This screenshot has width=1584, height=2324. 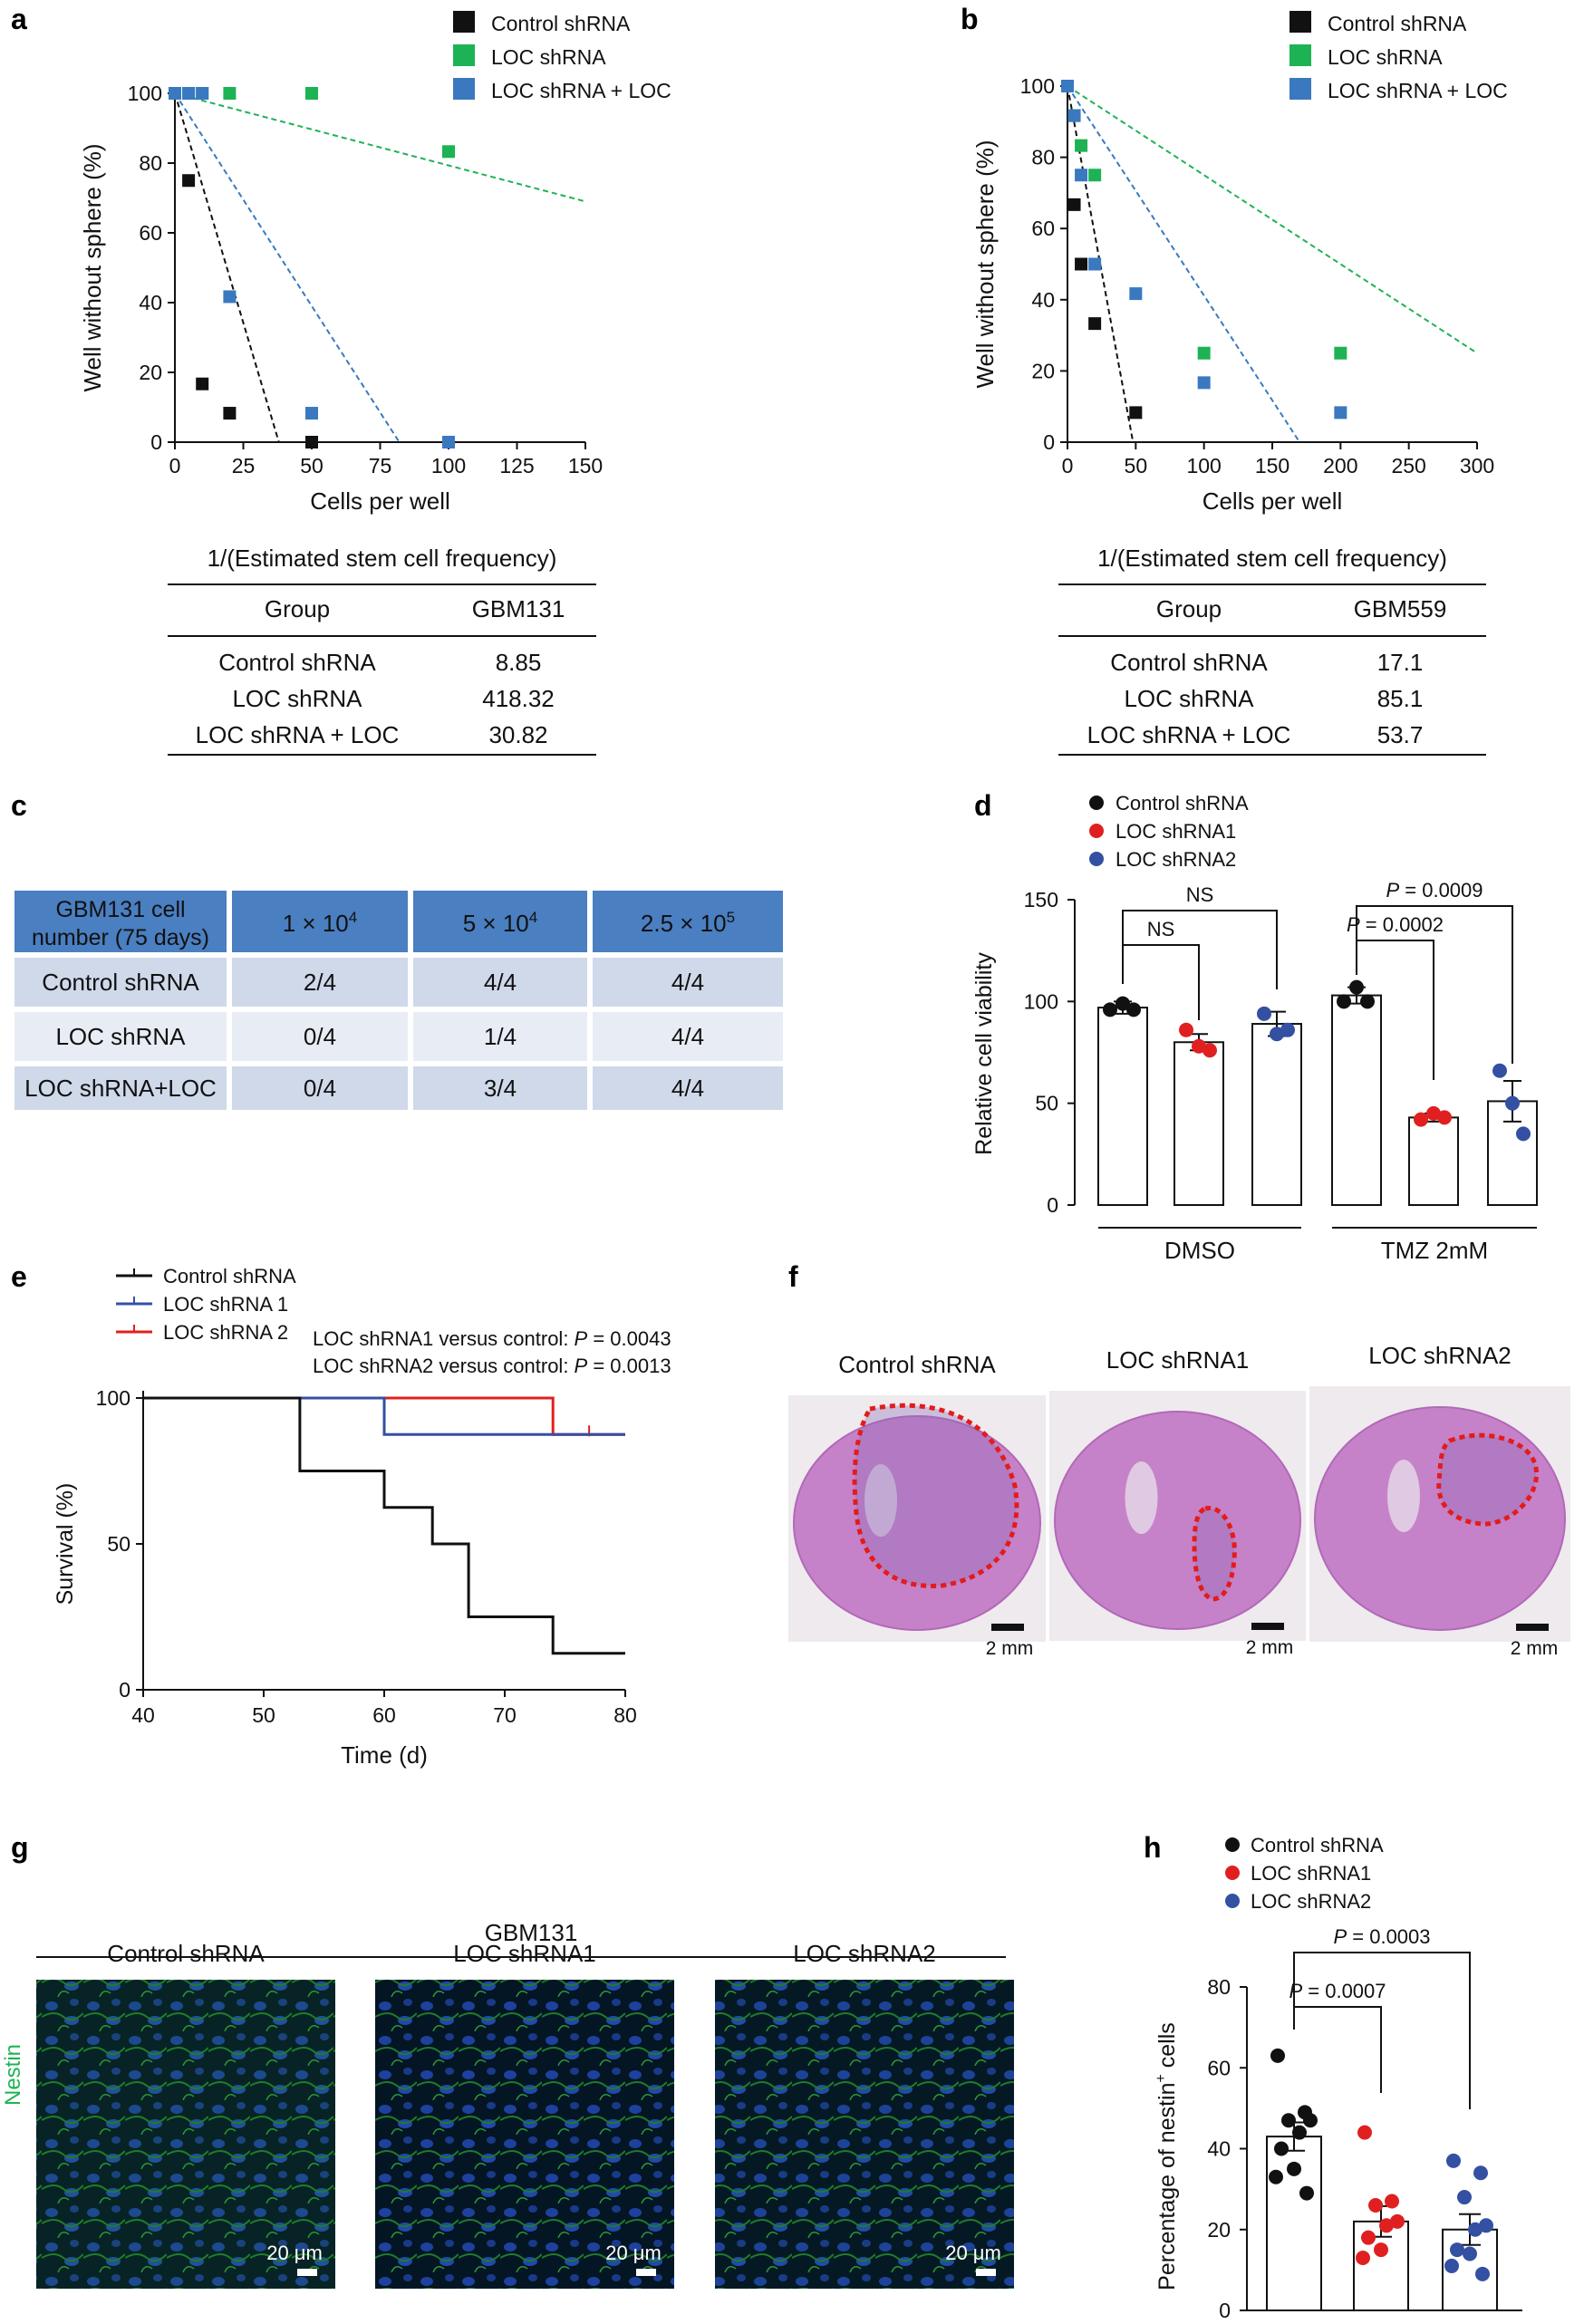 What do you see at coordinates (1403, 1496) in the screenshot?
I see `ventricle` at bounding box center [1403, 1496].